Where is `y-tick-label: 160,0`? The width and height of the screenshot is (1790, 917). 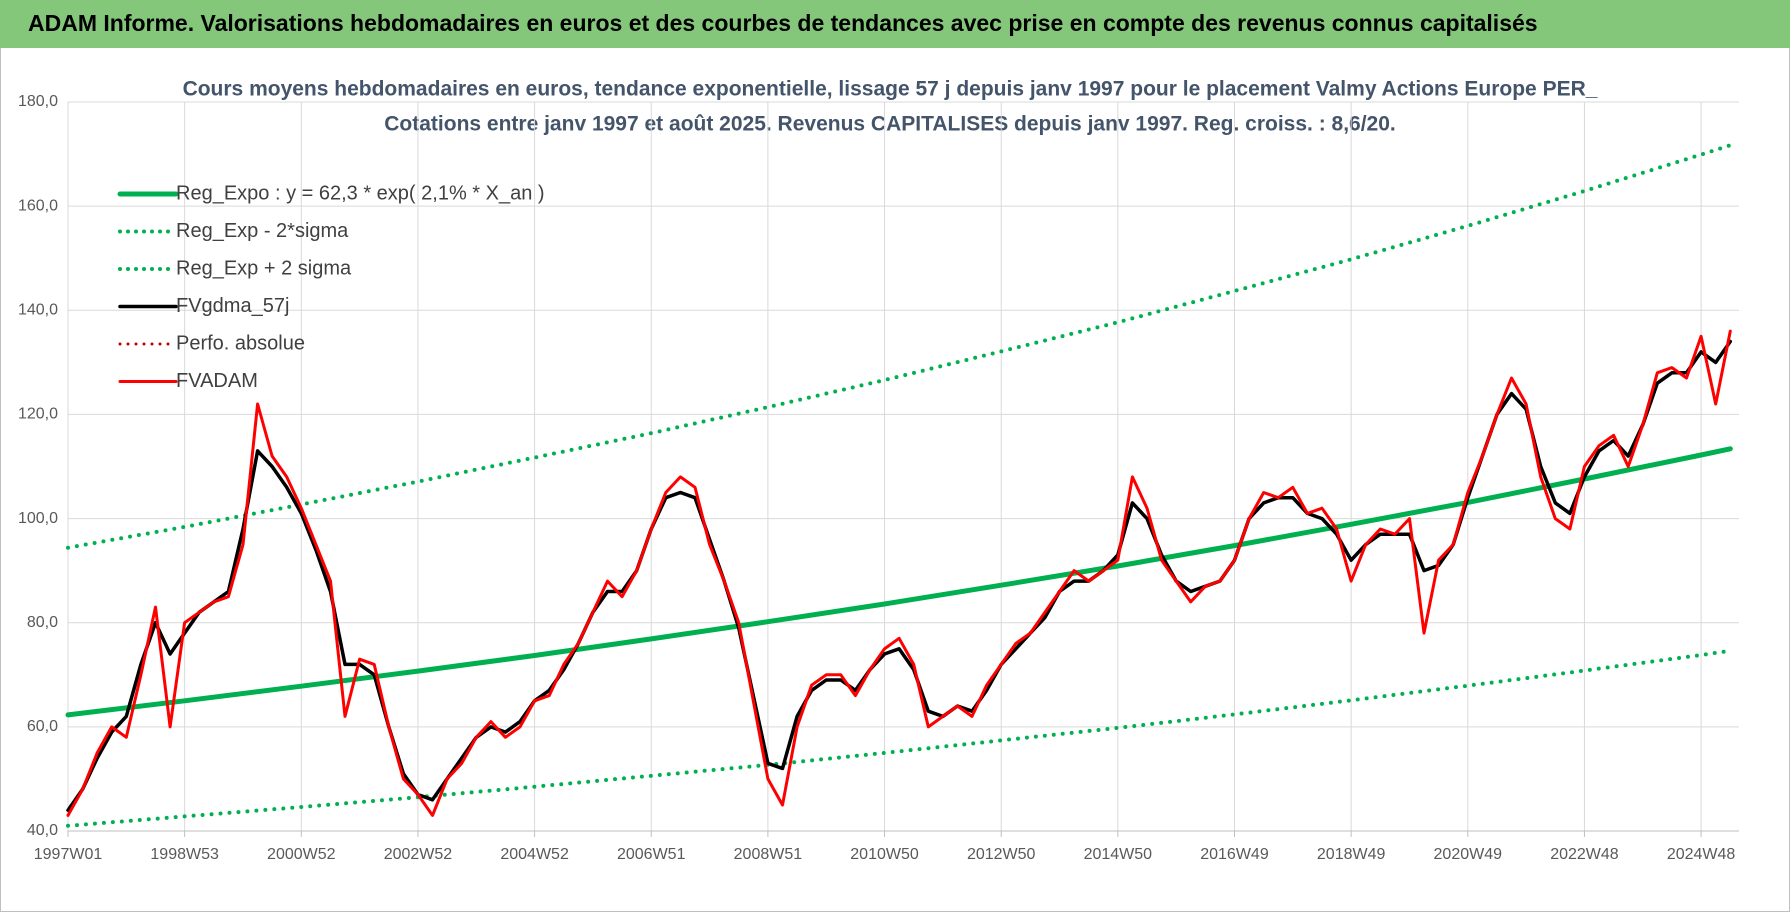
y-tick-label: 160,0 is located at coordinates (38, 205).